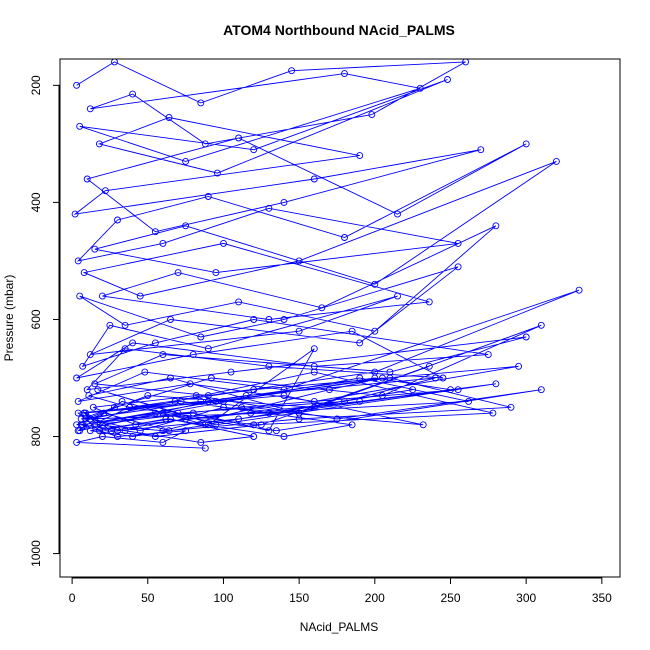 The width and height of the screenshot is (650, 650). I want to click on chart-title: ATOM4 Northbound NAcid_PALMS, so click(339, 30).